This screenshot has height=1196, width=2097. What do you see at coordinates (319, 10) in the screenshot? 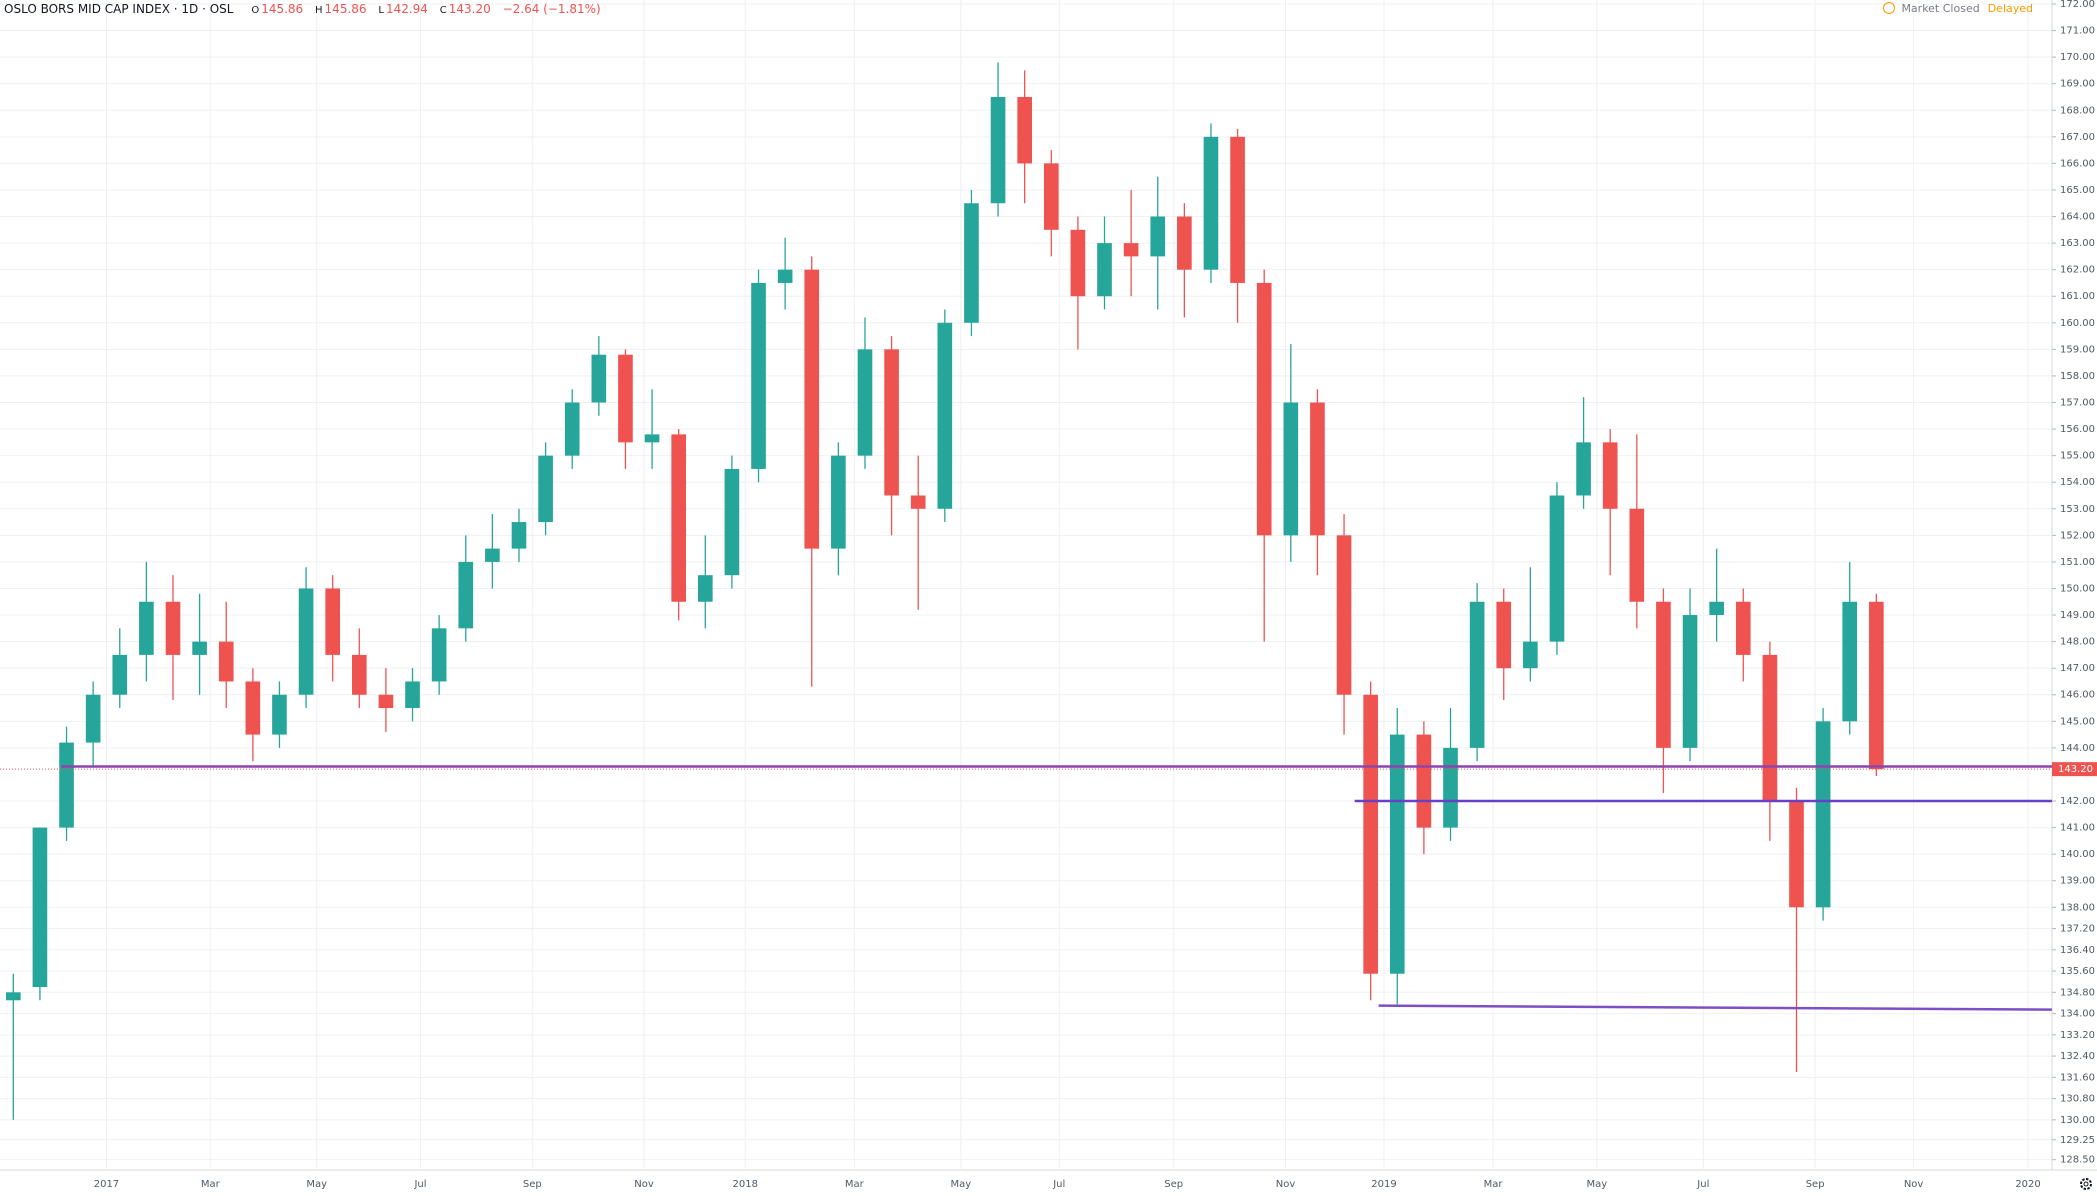
I see `ohlc-key: H` at bounding box center [319, 10].